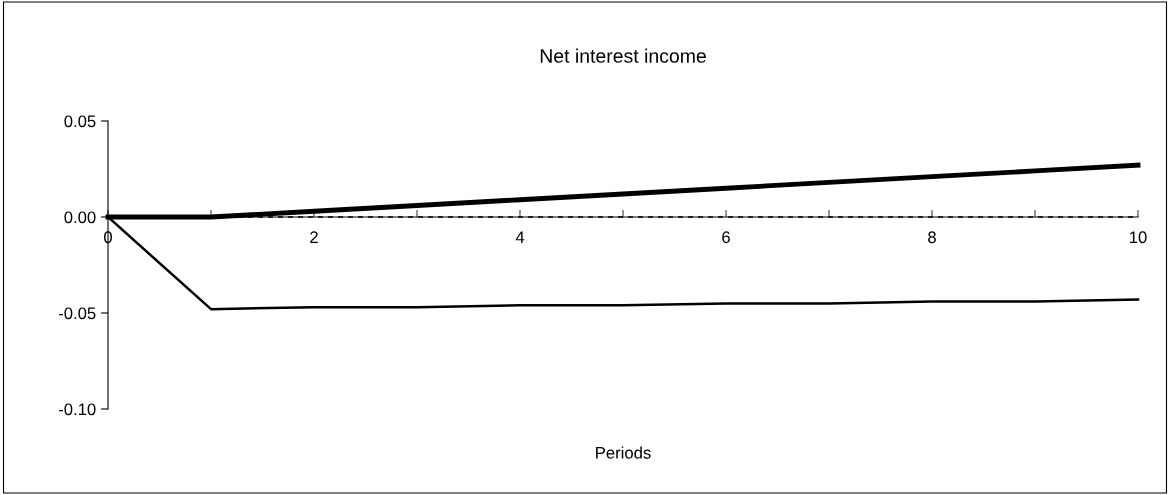 This screenshot has width=1170, height=495. Describe the element at coordinates (1138, 237) in the screenshot. I see `x-tick-label: 10` at that location.